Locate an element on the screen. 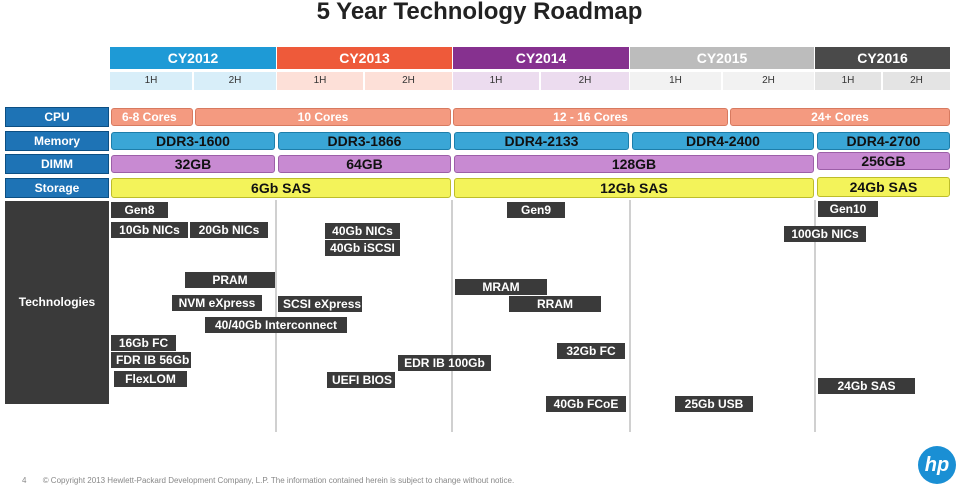 The image size is (959, 488). row-label-storage: Storage is located at coordinates (57, 188).